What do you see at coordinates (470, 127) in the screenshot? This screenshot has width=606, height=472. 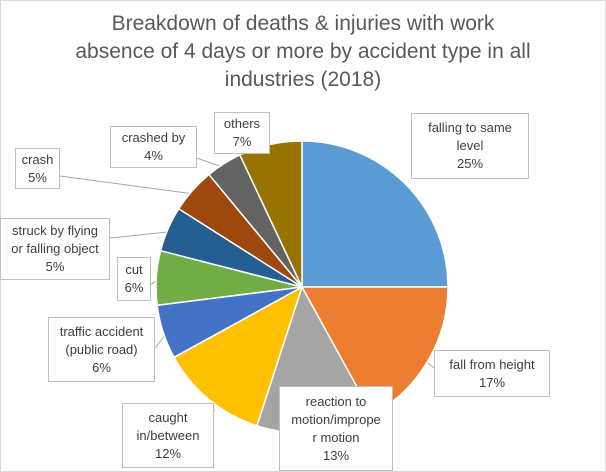 I see `data-label-text: falling to same` at bounding box center [470, 127].